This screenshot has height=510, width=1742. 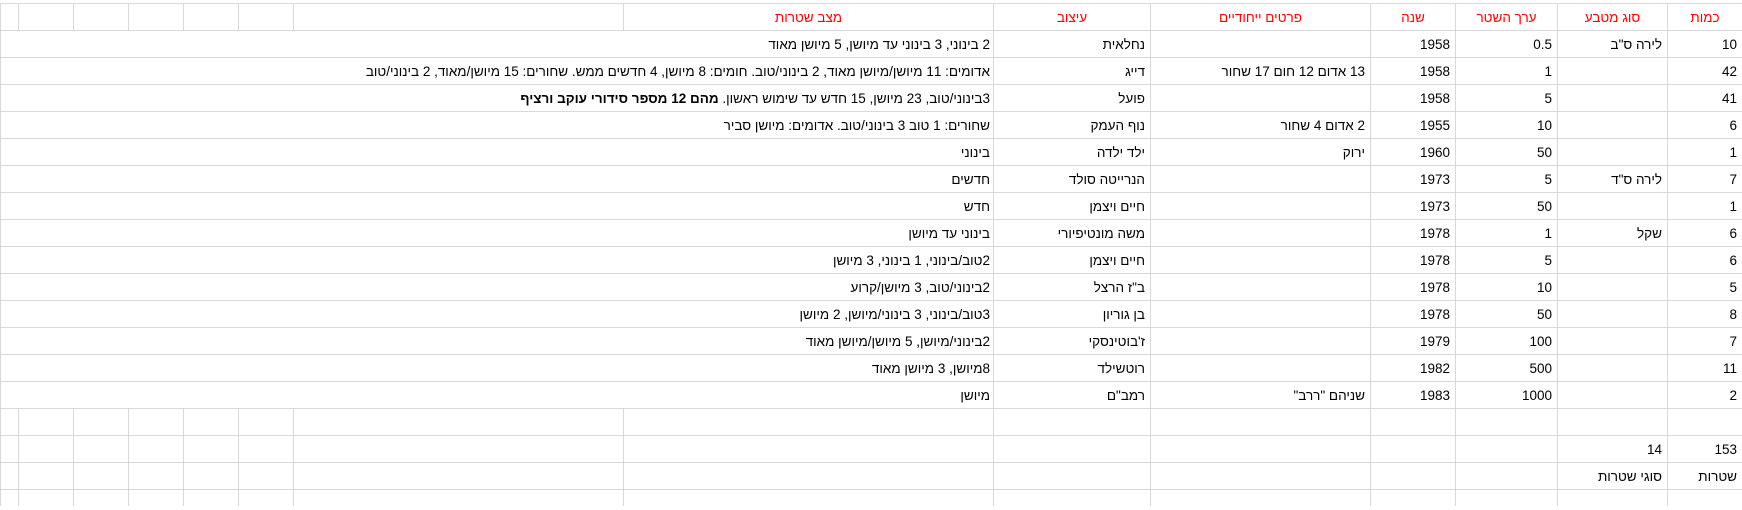 I want to click on column-header-condition: מצב שטרות, so click(x=808, y=17).